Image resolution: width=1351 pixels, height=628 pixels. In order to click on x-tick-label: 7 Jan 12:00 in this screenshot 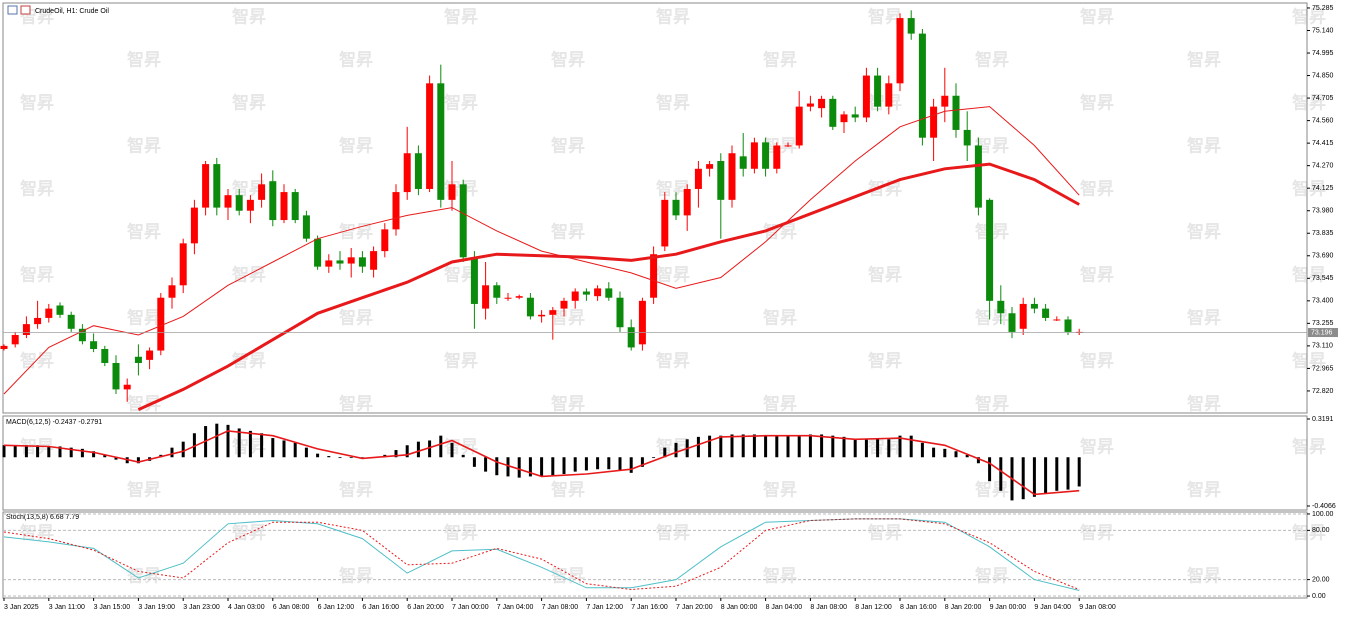, I will do `click(604, 607)`.